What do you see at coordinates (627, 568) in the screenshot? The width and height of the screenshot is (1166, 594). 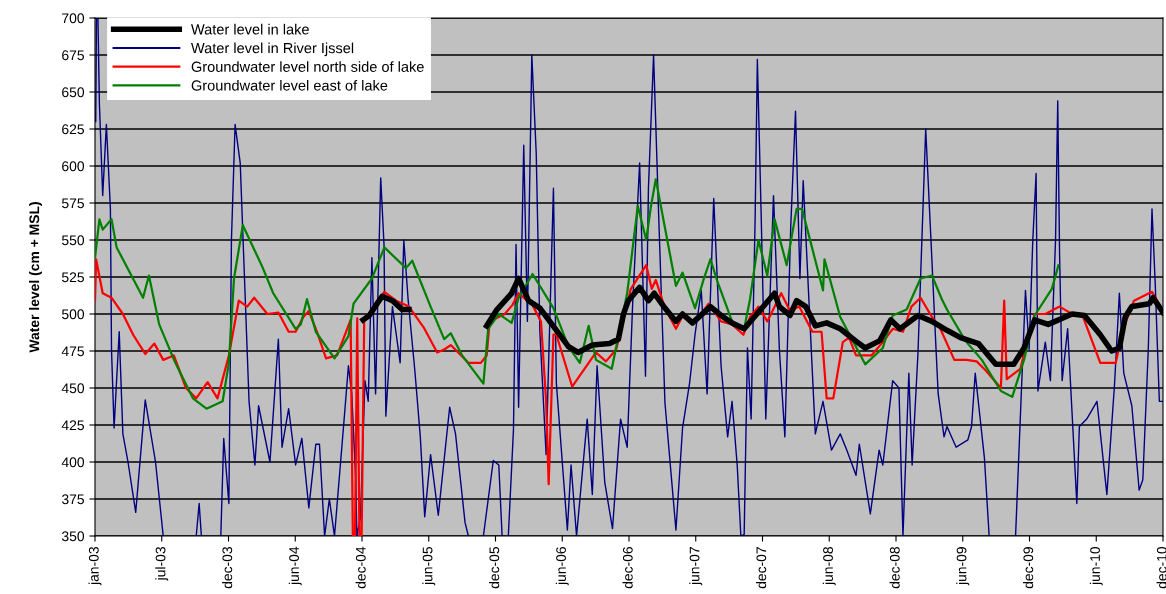 I see `x-tick-label: dec-06` at bounding box center [627, 568].